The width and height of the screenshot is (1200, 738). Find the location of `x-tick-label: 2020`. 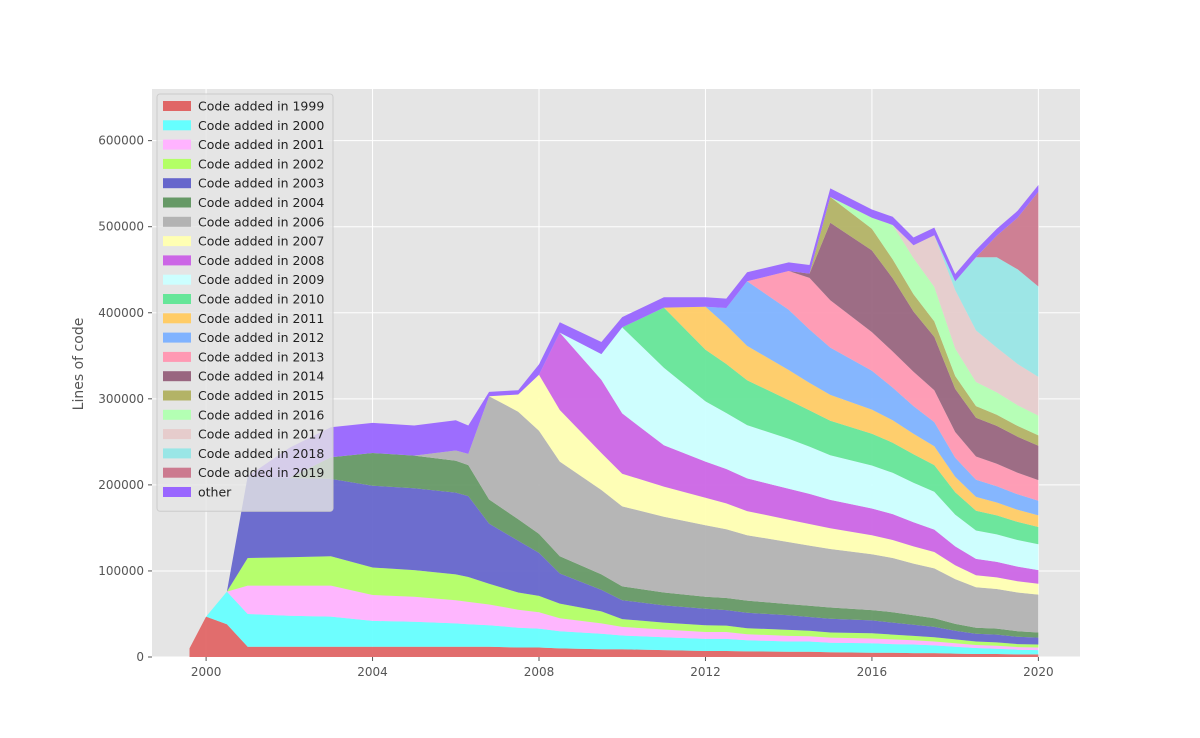

x-tick-label: 2020 is located at coordinates (1038, 672).